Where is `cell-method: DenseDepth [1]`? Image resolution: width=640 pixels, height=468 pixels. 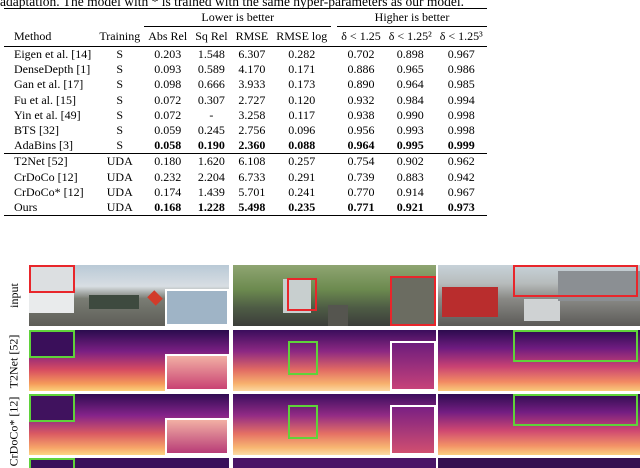 cell-method: DenseDepth [1] is located at coordinates (52, 69).